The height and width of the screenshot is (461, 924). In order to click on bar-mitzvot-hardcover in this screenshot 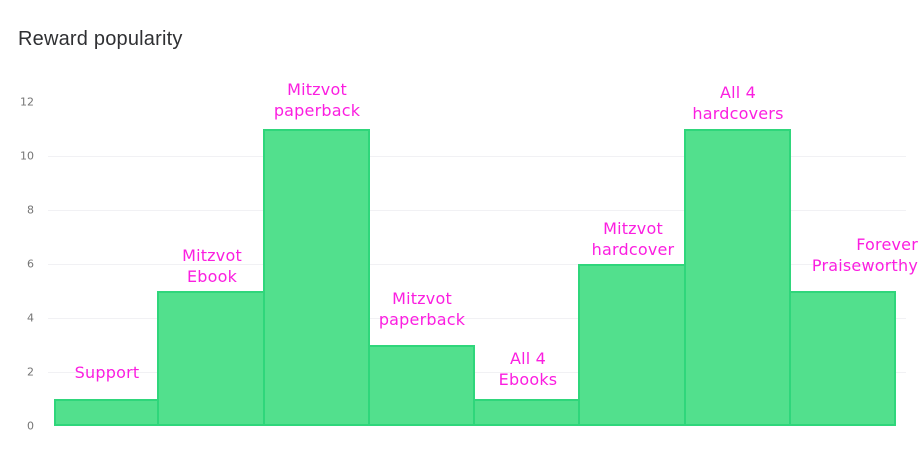, I will do `click(632, 345)`.